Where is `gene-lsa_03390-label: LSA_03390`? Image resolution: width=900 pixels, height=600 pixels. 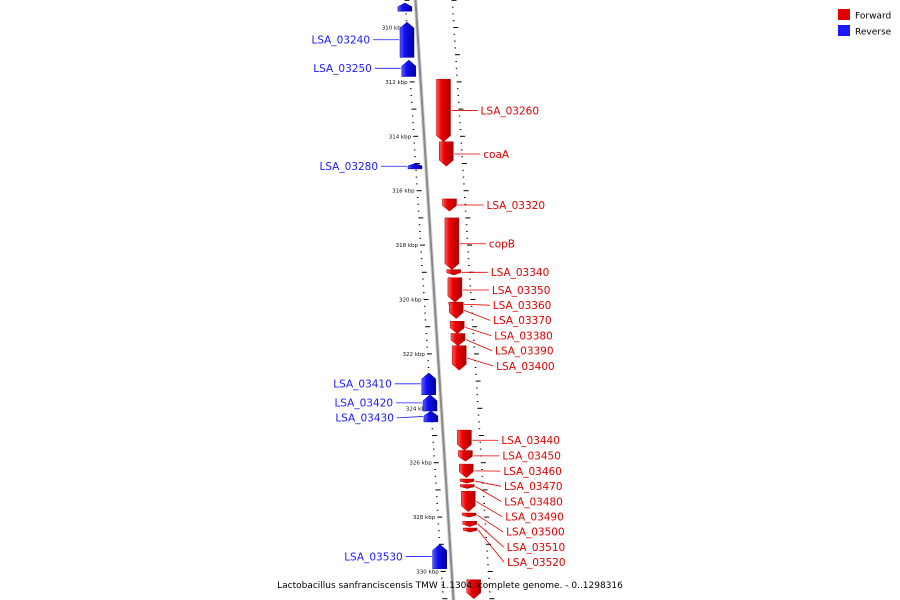 gene-lsa_03390-label: LSA_03390 is located at coordinates (524, 352).